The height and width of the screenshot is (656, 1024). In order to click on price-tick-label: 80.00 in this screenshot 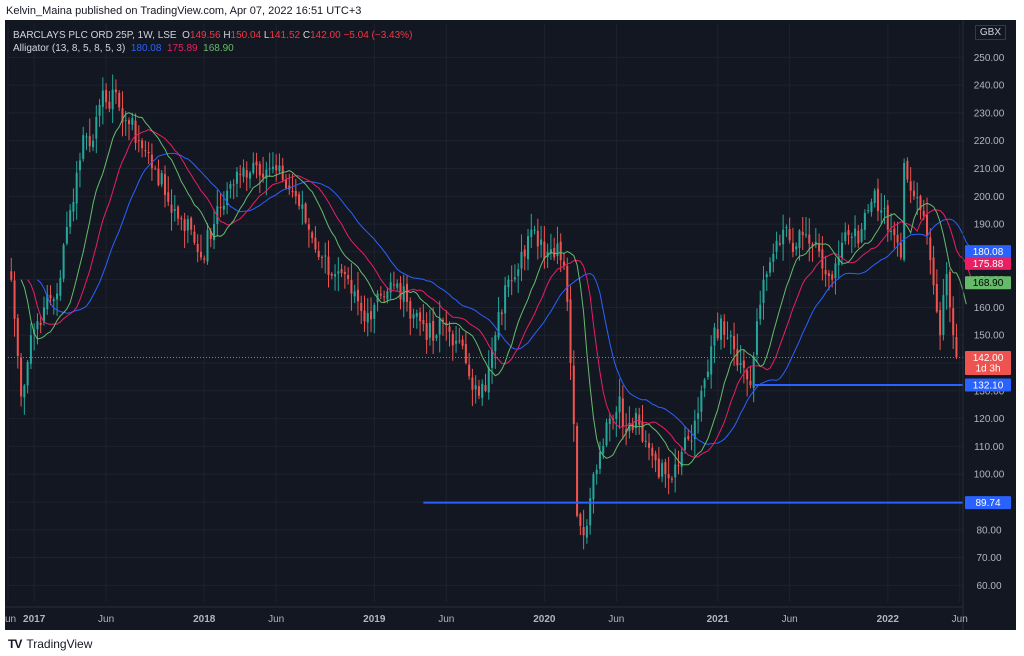, I will do `click(988, 530)`.